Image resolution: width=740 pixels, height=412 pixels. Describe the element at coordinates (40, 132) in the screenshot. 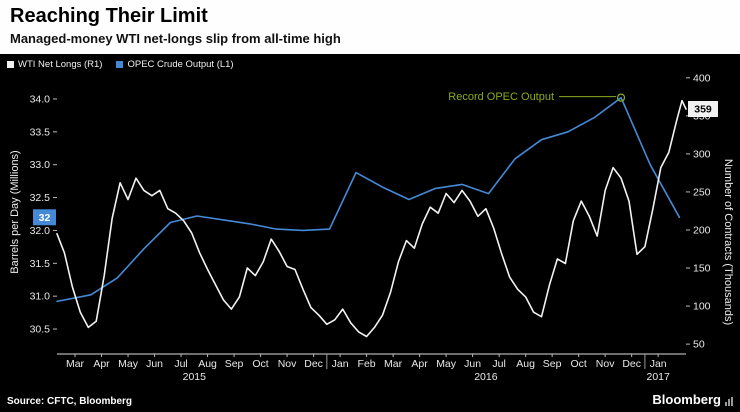

I see `svg-text: 33.5` at that location.